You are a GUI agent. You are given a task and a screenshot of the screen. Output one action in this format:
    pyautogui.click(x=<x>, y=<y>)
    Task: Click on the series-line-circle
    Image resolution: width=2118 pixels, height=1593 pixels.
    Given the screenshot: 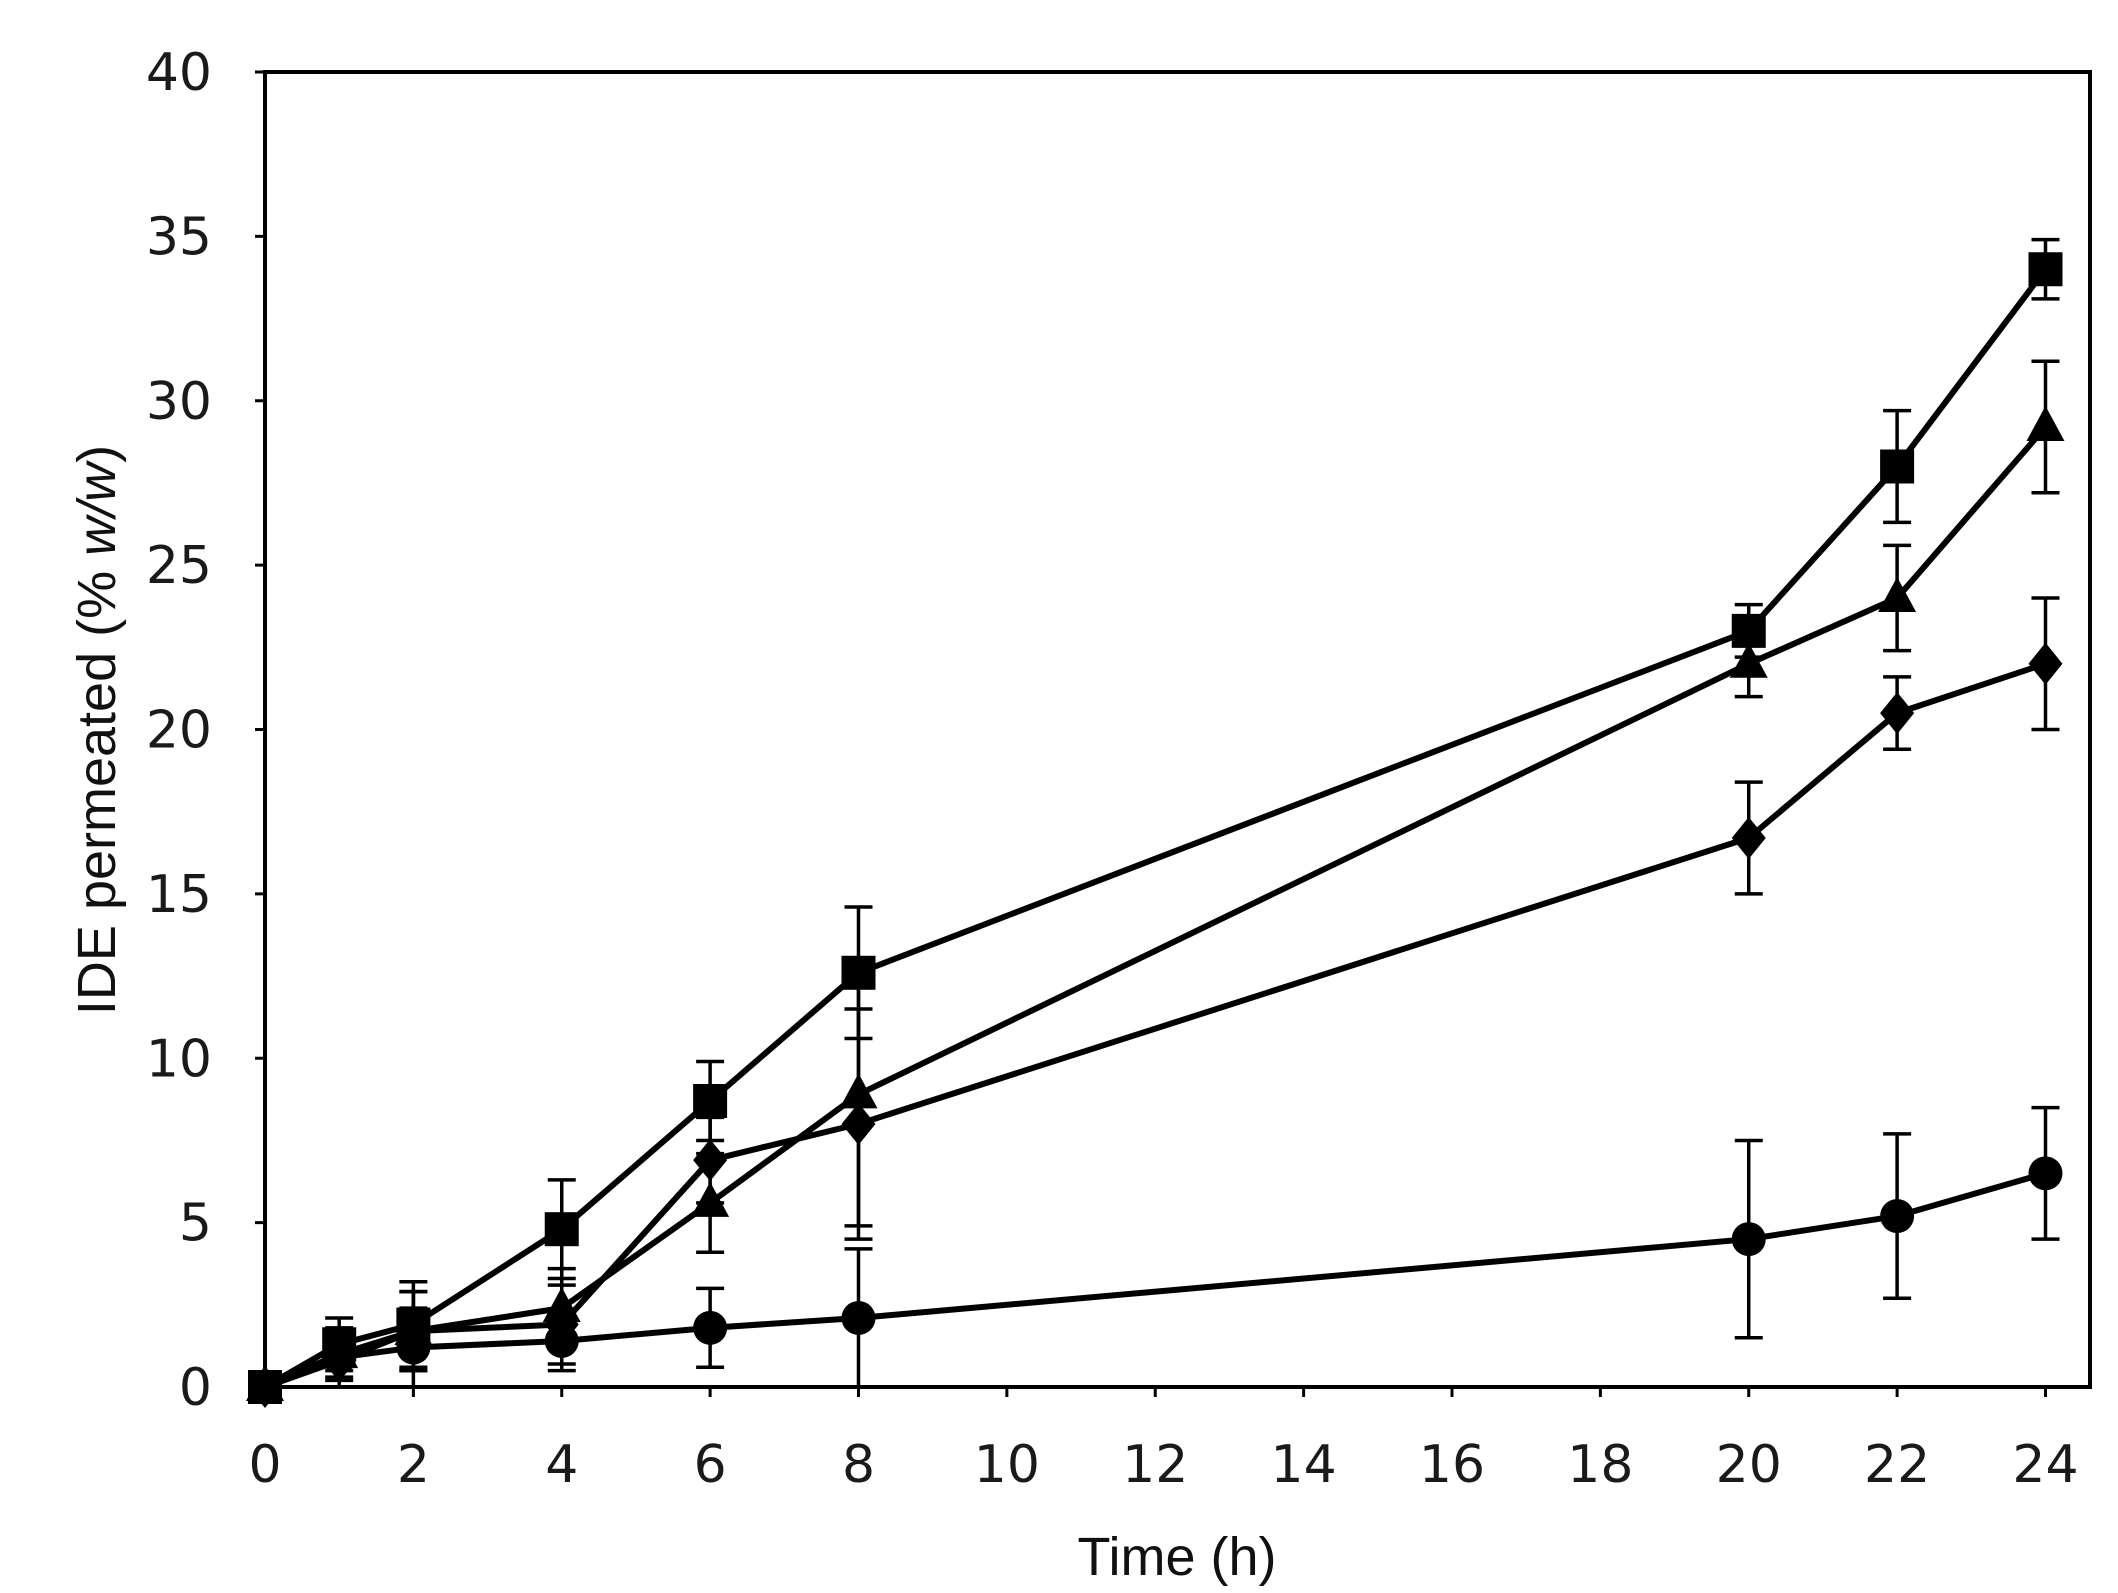 What is the action you would take?
    pyautogui.click(x=1155, y=1280)
    